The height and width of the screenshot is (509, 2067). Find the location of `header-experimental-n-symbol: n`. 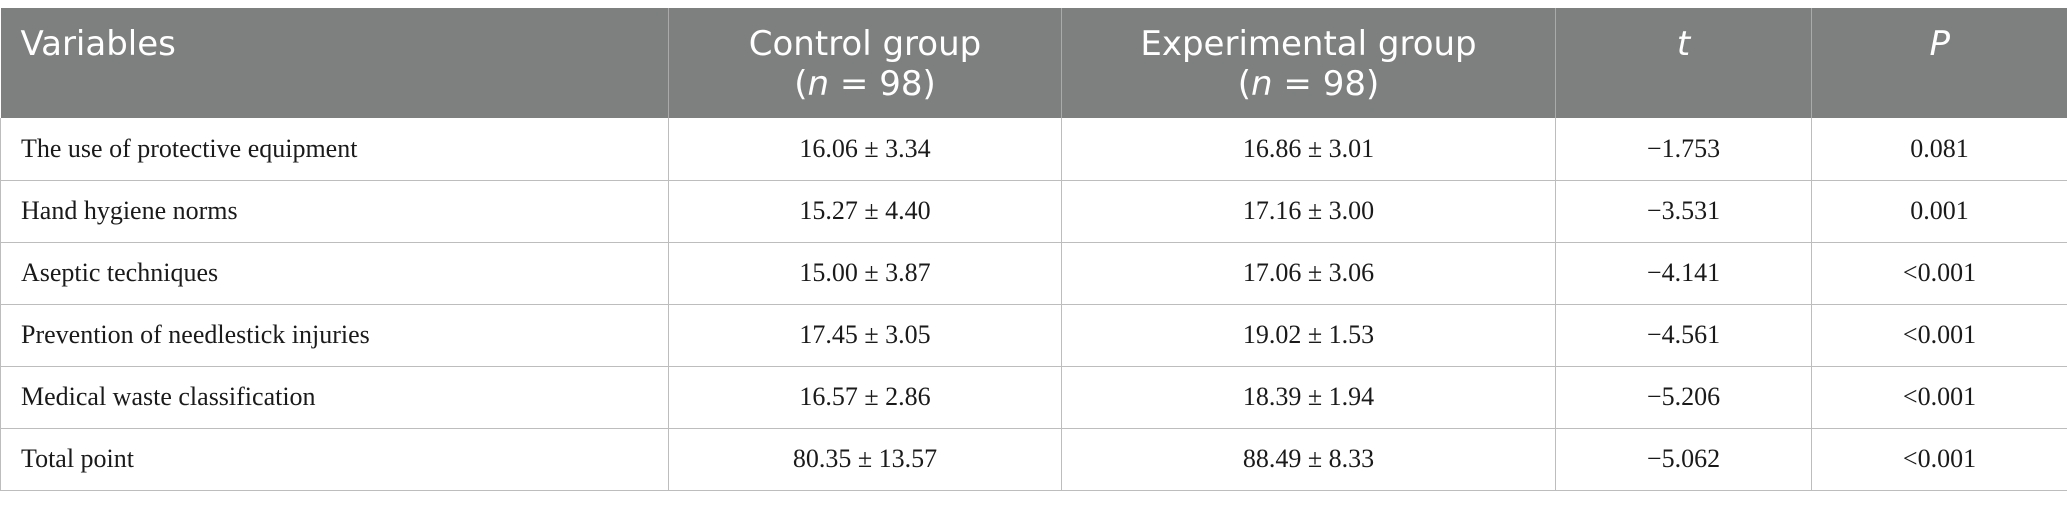

header-experimental-n-symbol: n is located at coordinates (1262, 84).